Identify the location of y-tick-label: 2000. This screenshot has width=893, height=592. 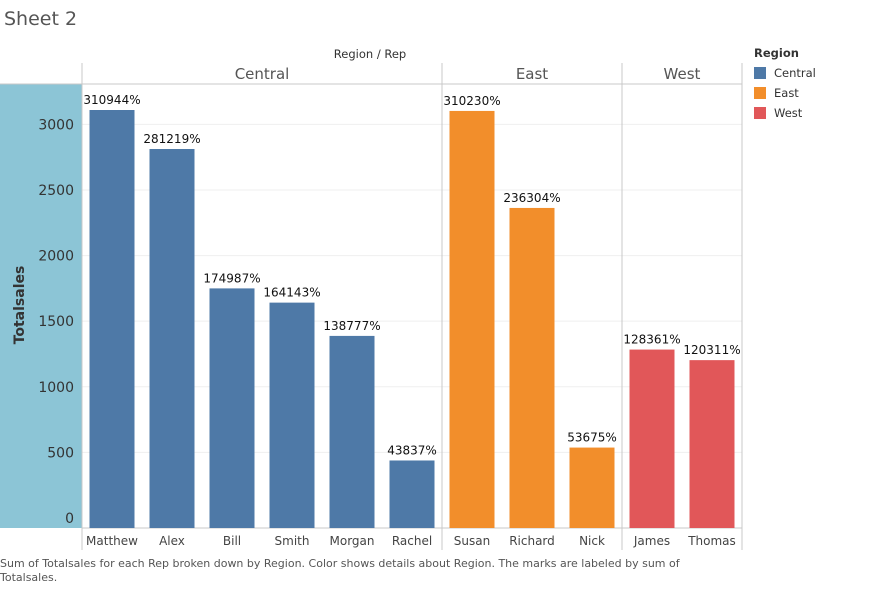
(56, 257).